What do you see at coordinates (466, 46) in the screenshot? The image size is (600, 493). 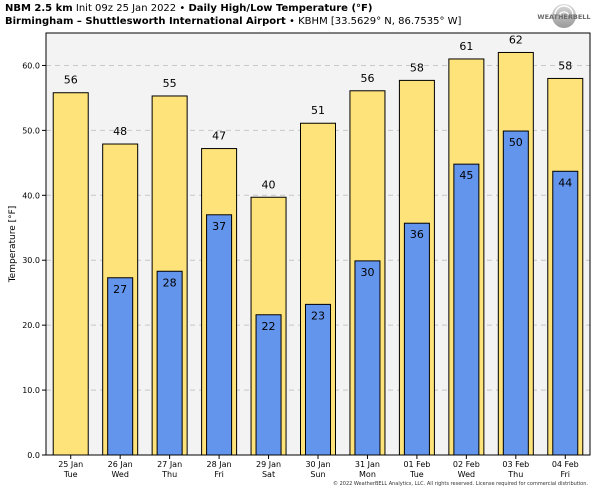 I see `high-temp-label: 61` at bounding box center [466, 46].